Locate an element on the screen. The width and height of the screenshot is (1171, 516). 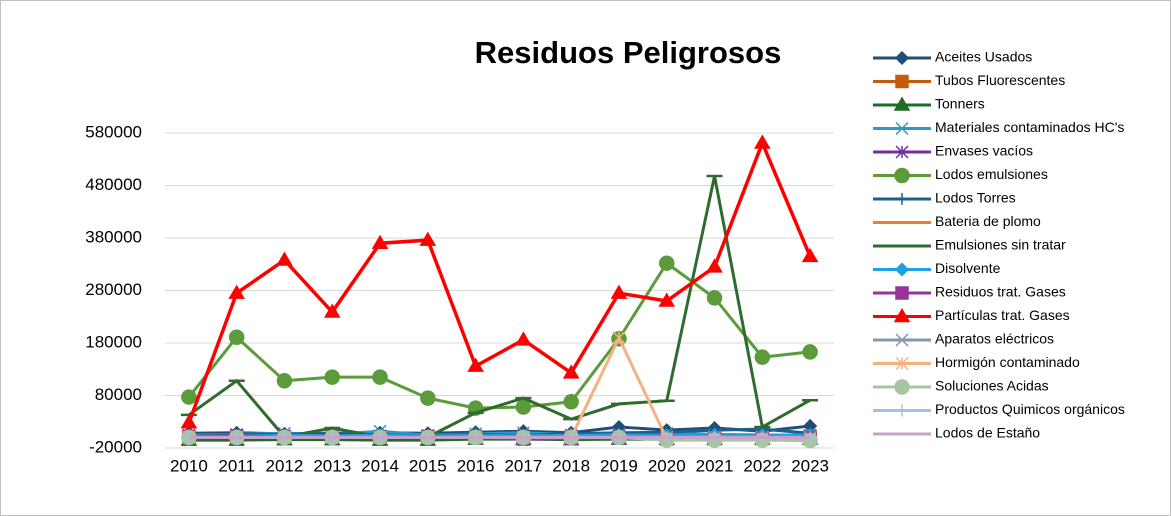
legend-label: Lodos emulsiones is located at coordinates (991, 174).